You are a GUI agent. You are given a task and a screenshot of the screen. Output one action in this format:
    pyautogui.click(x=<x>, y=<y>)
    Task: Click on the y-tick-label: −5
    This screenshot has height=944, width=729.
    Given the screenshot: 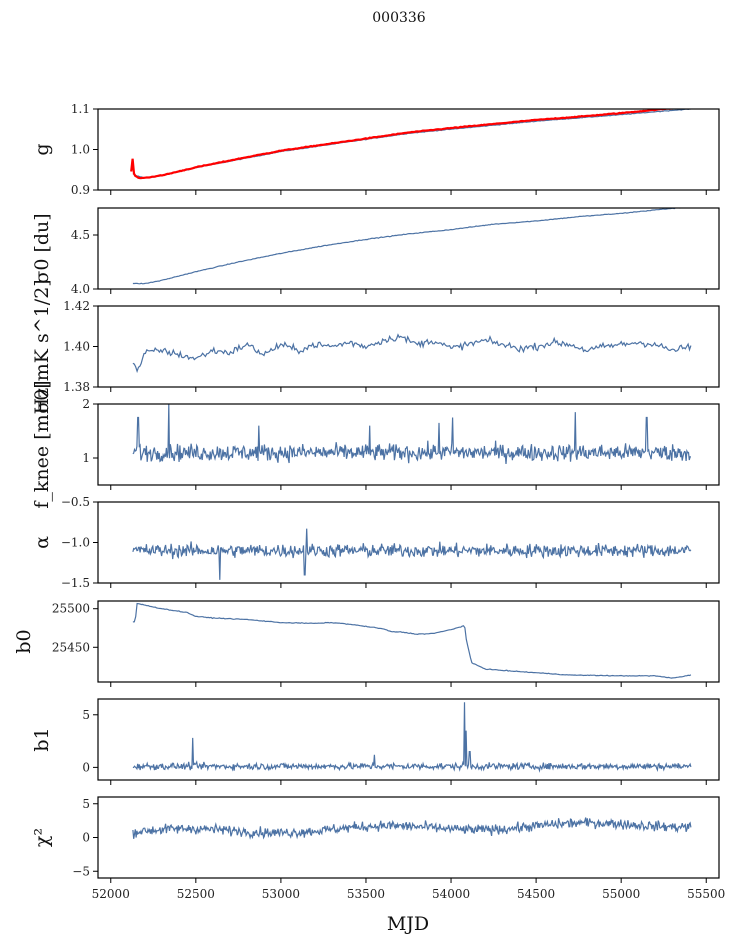 What is the action you would take?
    pyautogui.click(x=81, y=871)
    